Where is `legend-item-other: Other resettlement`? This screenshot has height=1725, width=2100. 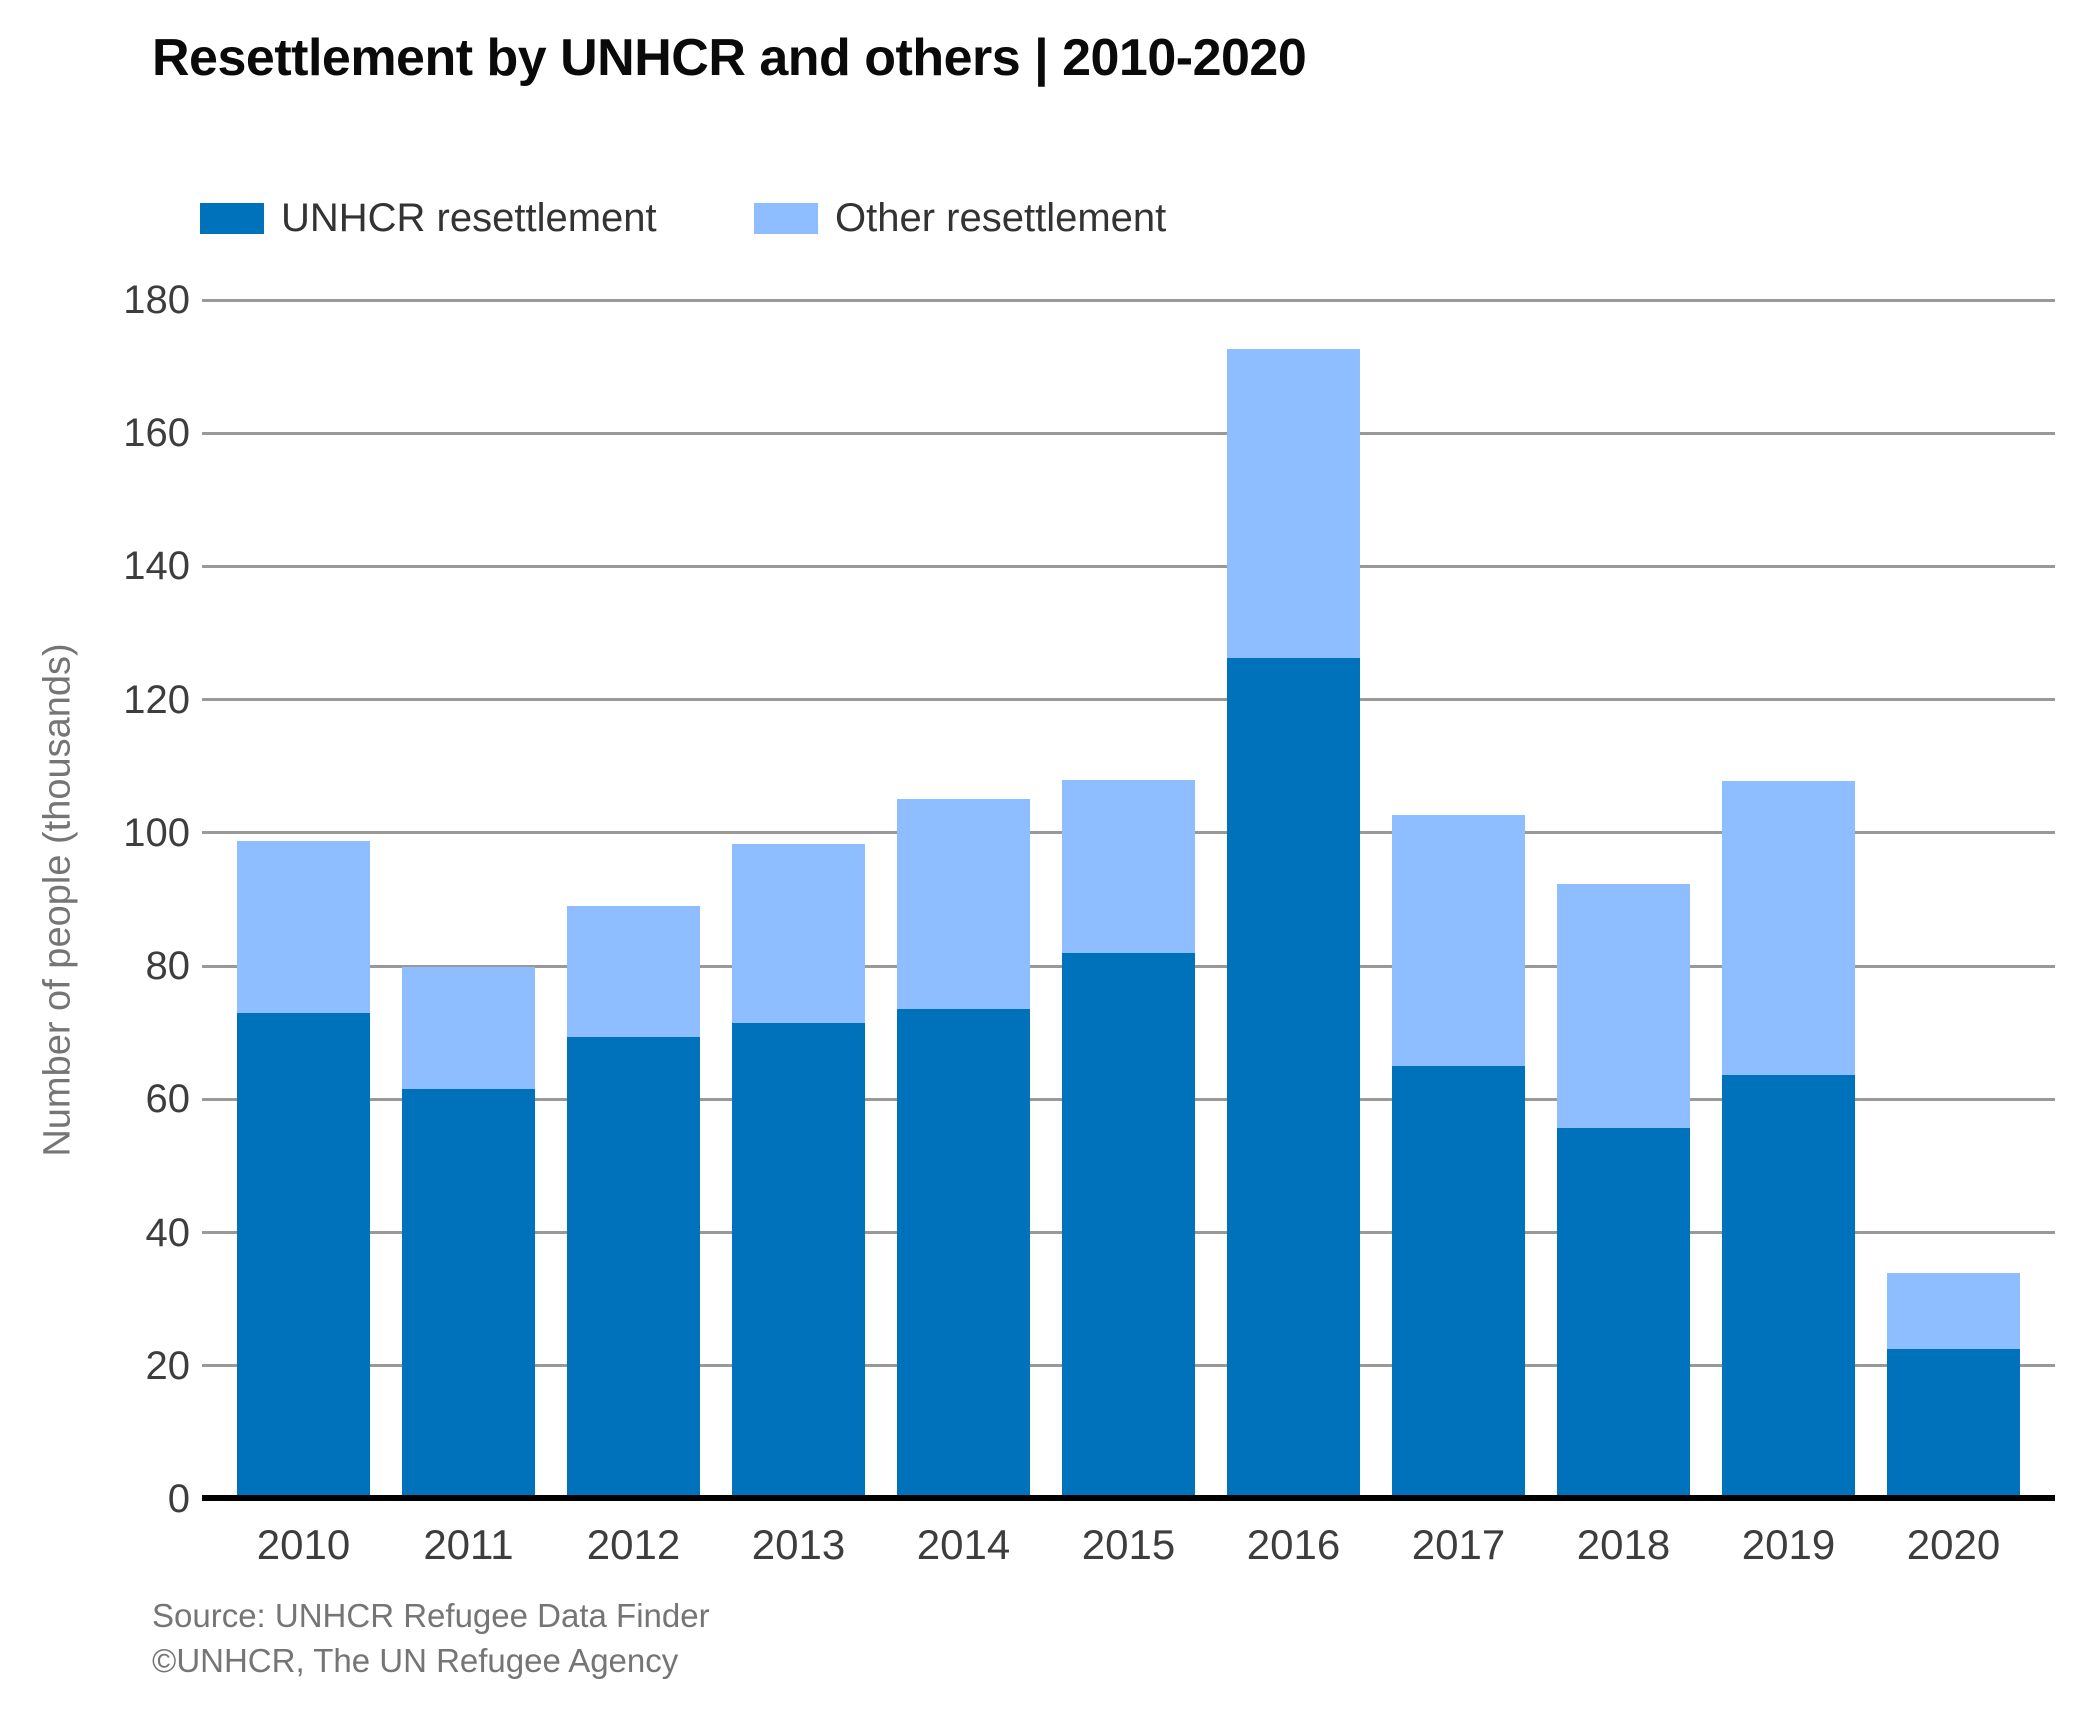
legend-item-other: Other resettlement is located at coordinates (960, 217).